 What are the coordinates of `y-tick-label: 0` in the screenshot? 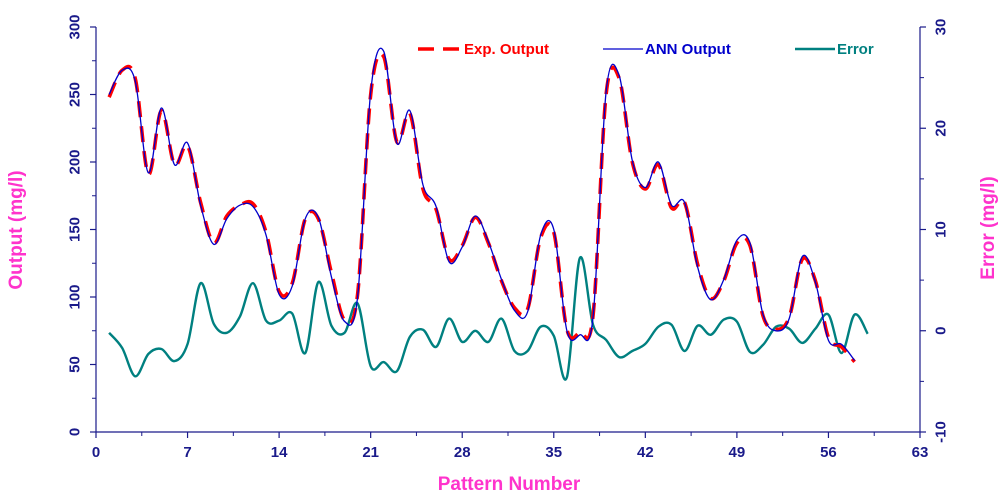 It's located at (74, 432).